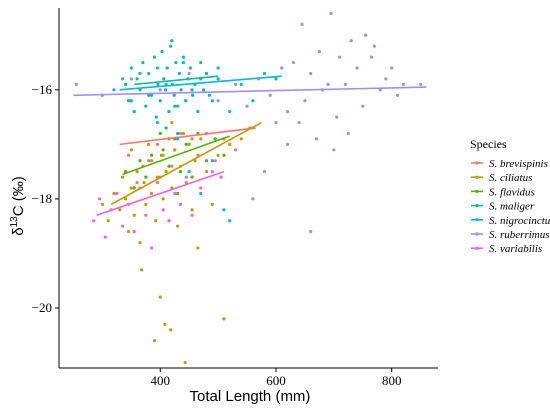  I want to click on y-axis-ticks: −16 −18 −20, so click(45, 198).